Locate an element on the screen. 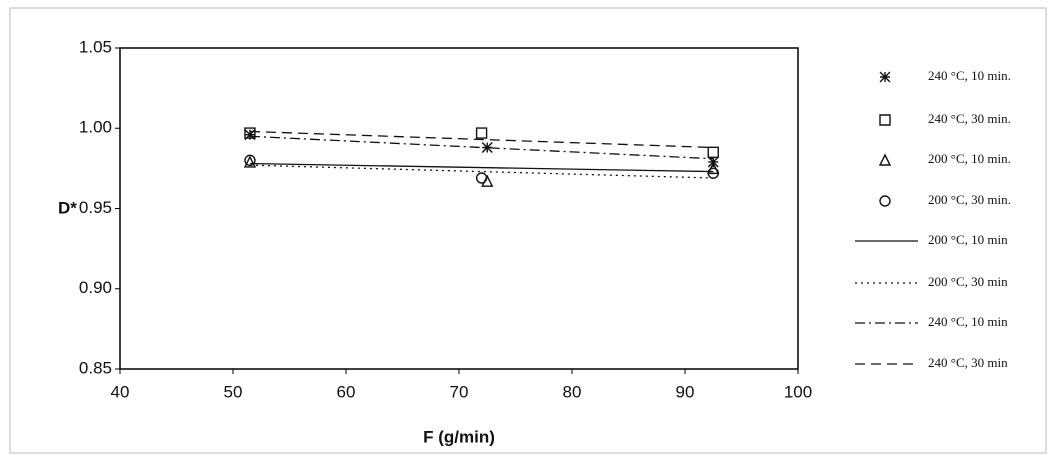 The width and height of the screenshot is (1055, 466). y-tick-label: 1.00 is located at coordinates (95, 127).